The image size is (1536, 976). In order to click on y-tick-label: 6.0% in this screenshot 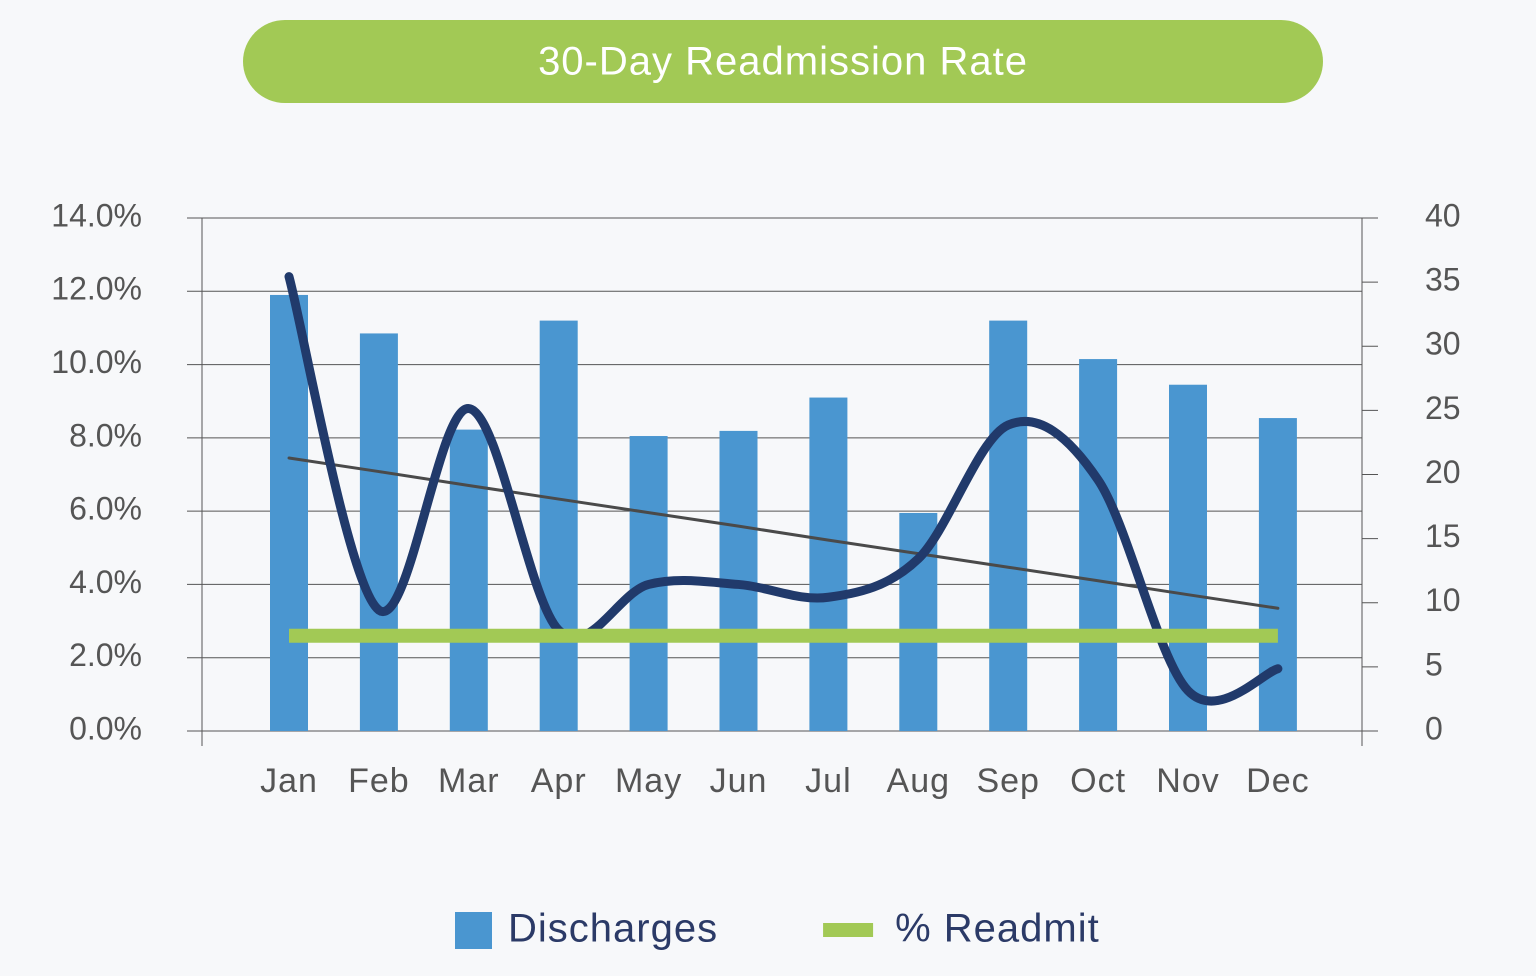, I will do `click(105, 509)`.